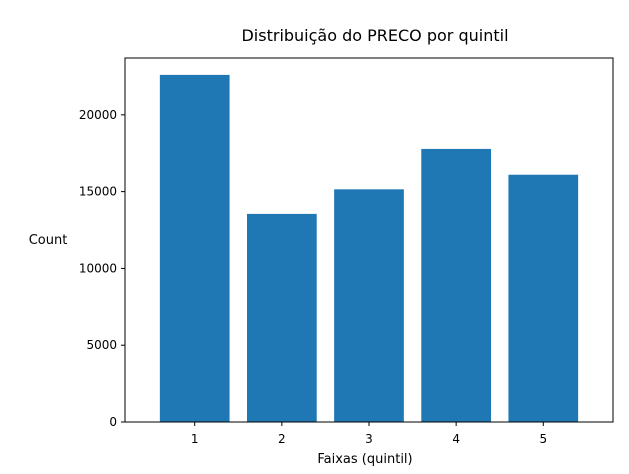 This screenshot has height=474, width=629. I want to click on y-axis-label: Count, so click(48, 240).